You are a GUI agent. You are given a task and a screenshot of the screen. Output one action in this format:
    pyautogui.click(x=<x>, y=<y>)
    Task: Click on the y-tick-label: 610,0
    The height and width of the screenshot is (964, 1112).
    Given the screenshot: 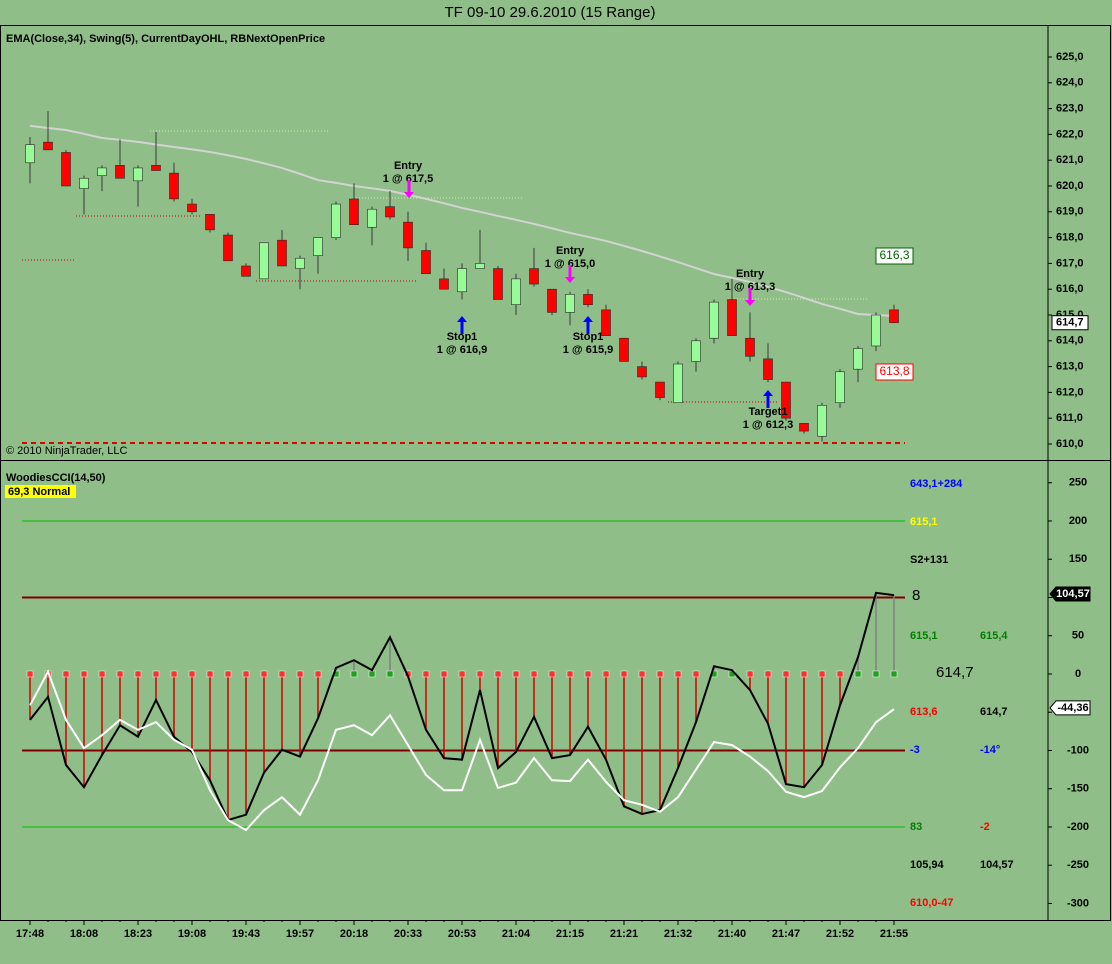 What is the action you would take?
    pyautogui.click(x=1070, y=444)
    